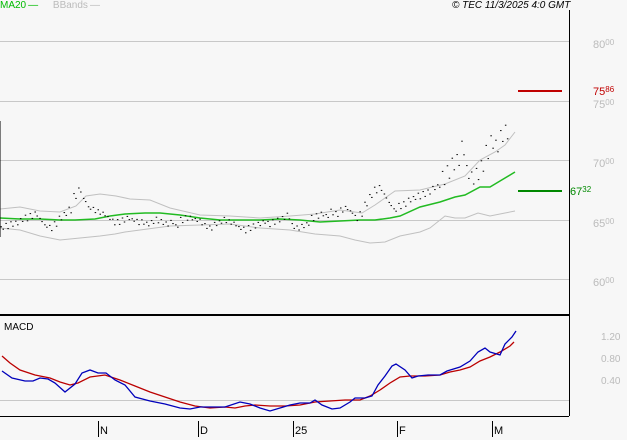 This screenshot has height=440, width=627. I want to click on copyright-timestamp: © TEC 11/3/2025 4:0 GMT, so click(511, 5).